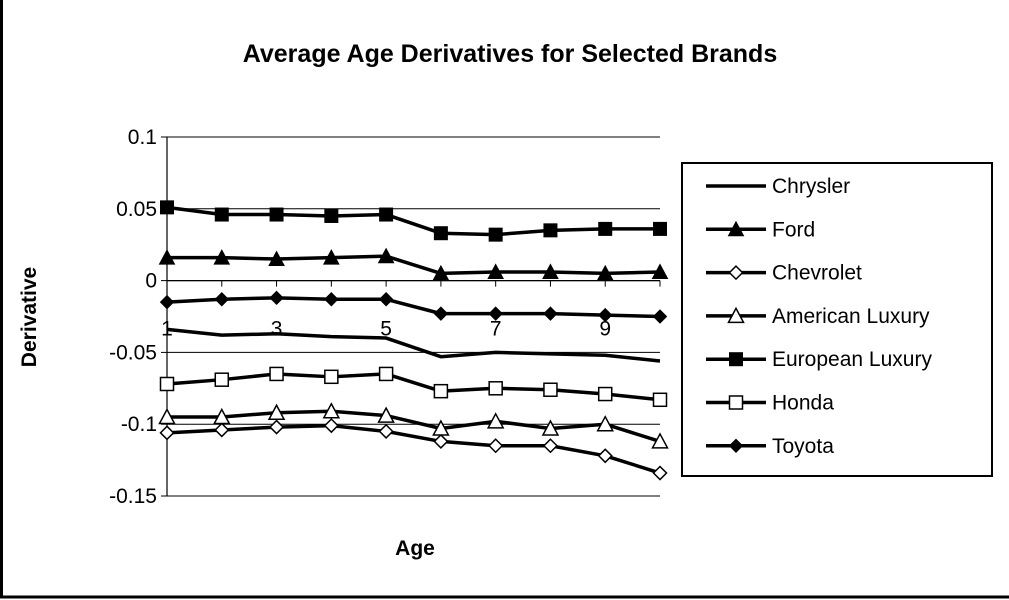 The image size is (1009, 600). I want to click on series-chrysler, so click(413, 345).